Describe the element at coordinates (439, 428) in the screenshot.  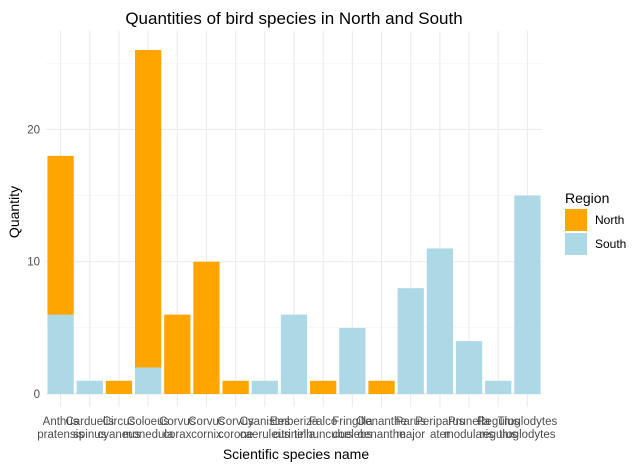
I see `x-tick-label: Periparus ater` at that location.